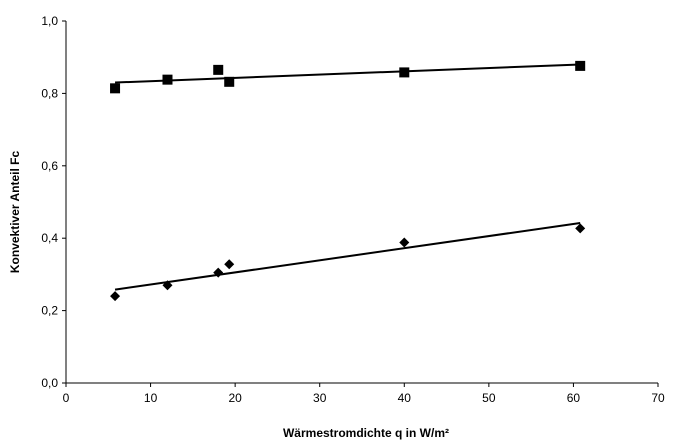  Describe the element at coordinates (405, 398) in the screenshot. I see `x-tick-label: 40` at that location.